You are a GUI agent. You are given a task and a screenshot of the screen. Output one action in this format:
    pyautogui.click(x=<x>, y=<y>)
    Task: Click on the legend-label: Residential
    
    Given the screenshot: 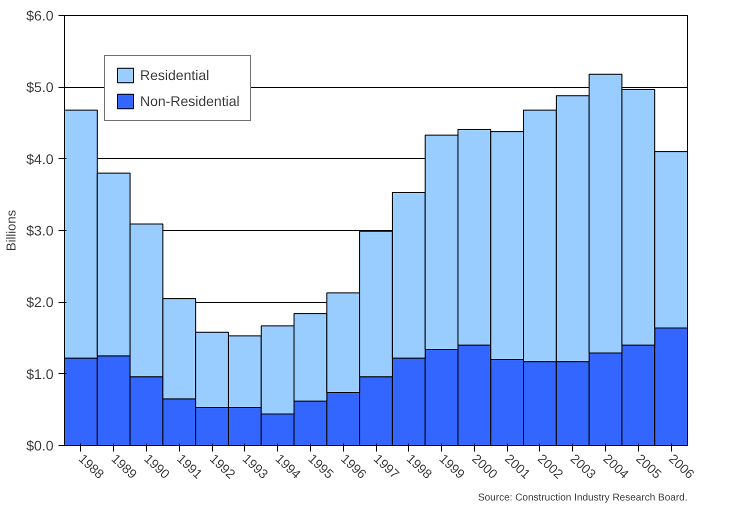 What is the action you would take?
    pyautogui.click(x=175, y=75)
    